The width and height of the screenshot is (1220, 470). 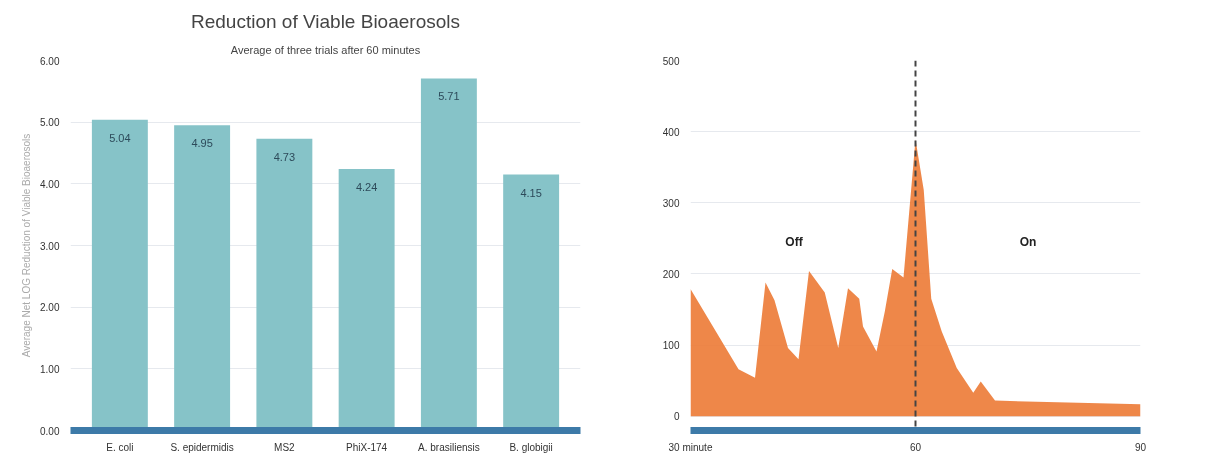 I want to click on annotation: Off, so click(x=794, y=241).